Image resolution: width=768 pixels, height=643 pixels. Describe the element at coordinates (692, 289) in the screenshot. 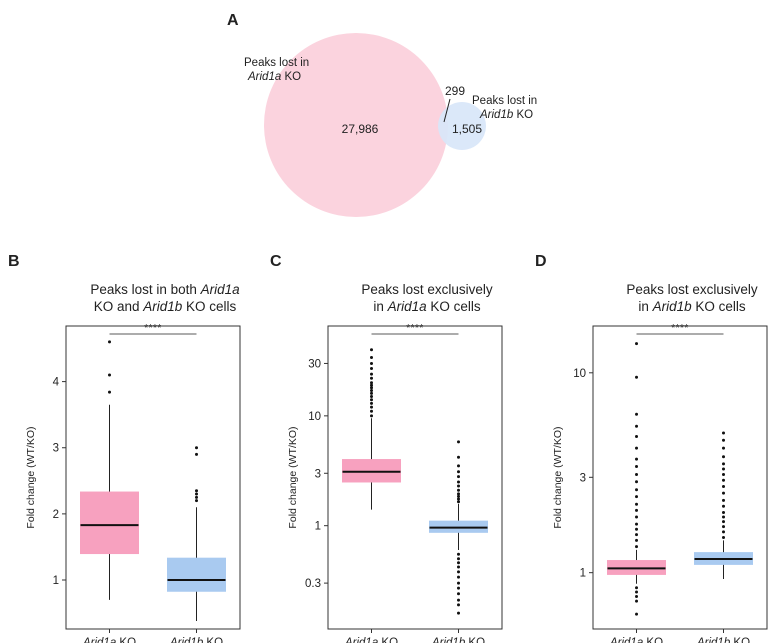

I see `chart-title-line-1: Peaks lost exclusively` at that location.